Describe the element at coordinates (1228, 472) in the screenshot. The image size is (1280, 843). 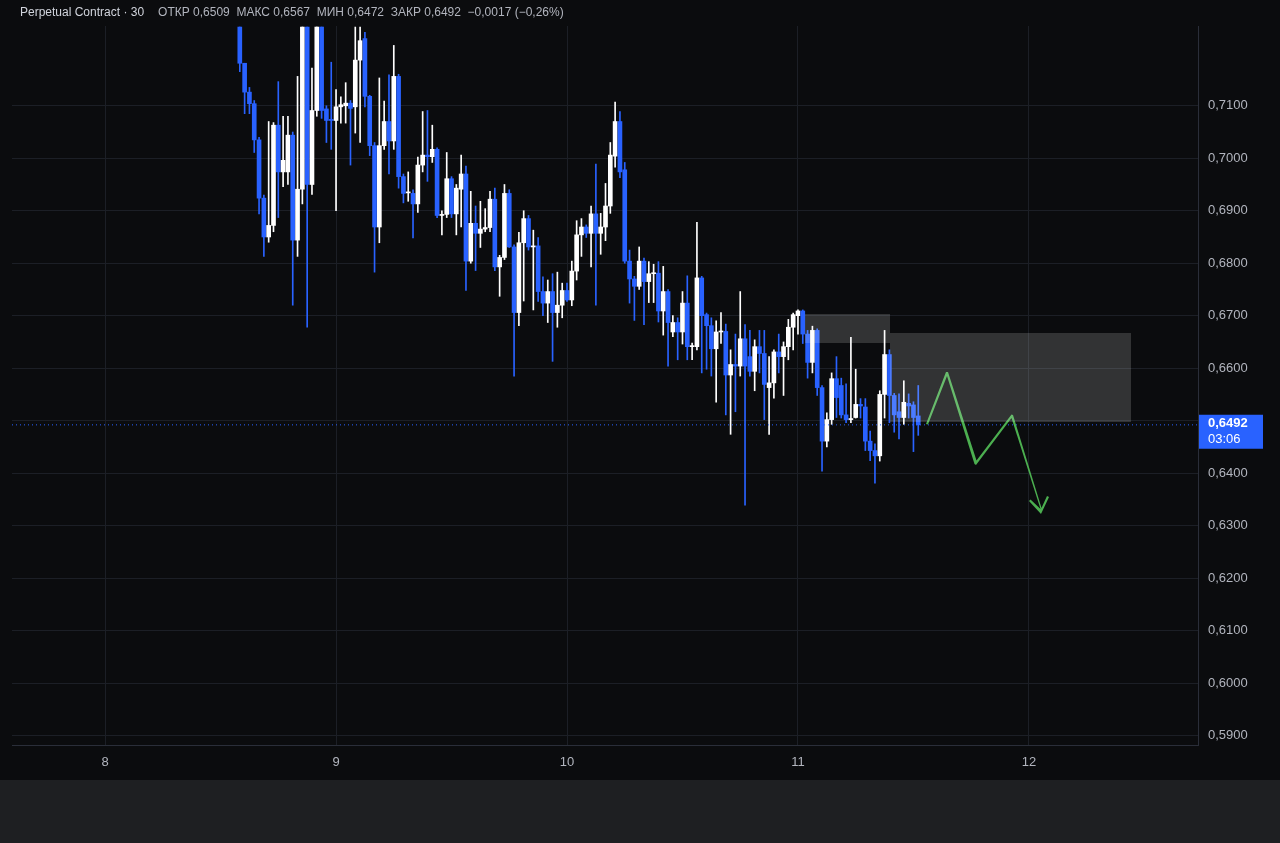
I see `y-tick-label: 0,6400` at that location.